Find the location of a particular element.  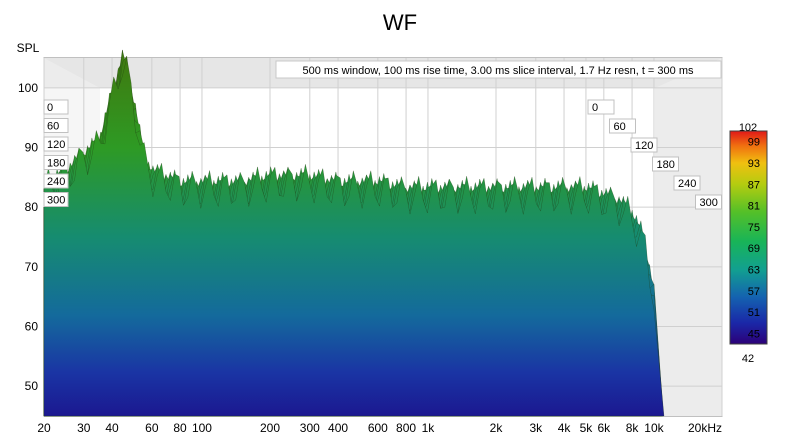

time-axis-left: 0 60 120 180 240 300 is located at coordinates (56, 153).